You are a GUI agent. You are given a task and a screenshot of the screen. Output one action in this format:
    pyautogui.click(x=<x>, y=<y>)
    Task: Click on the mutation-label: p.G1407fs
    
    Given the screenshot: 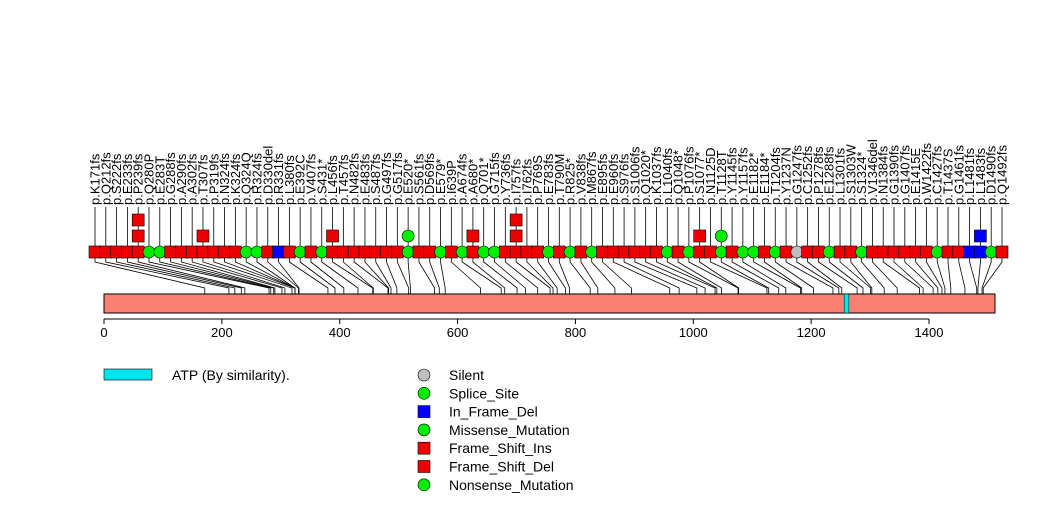 What is the action you would take?
    pyautogui.click(x=904, y=175)
    